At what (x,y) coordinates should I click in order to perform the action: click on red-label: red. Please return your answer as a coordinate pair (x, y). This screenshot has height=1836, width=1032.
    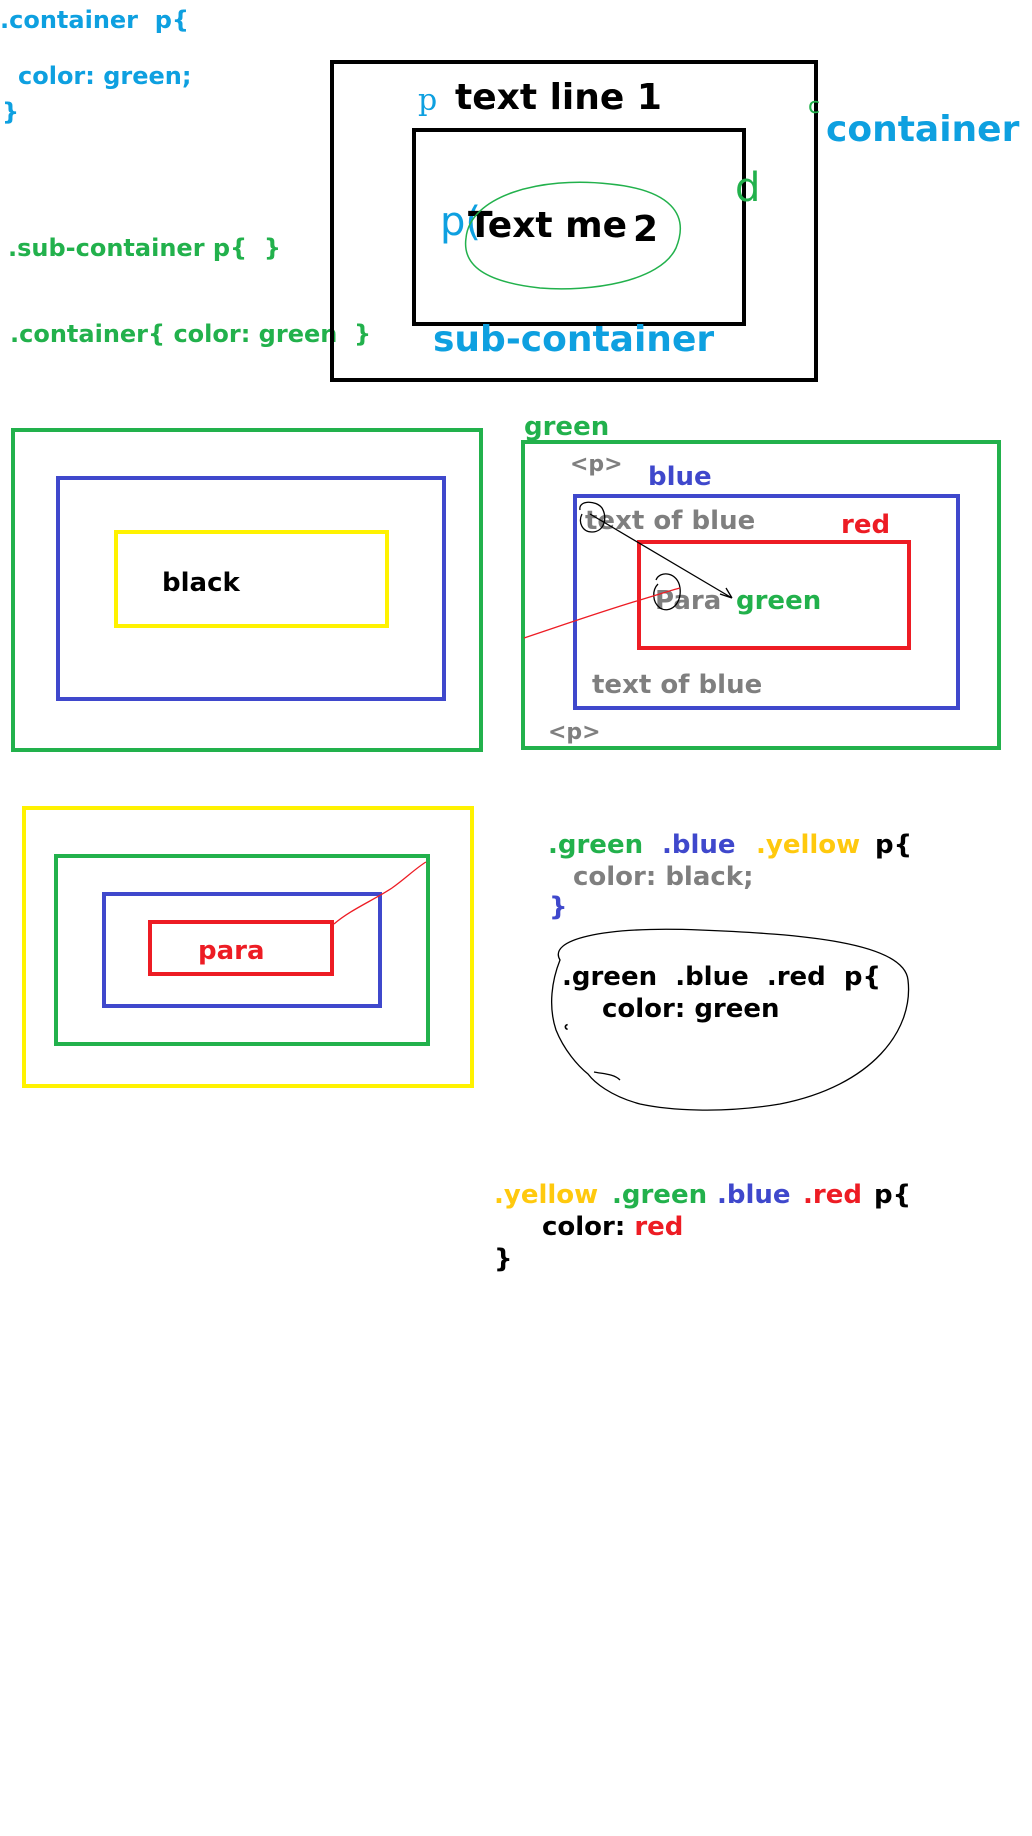
    Looking at the image, I should click on (866, 525).